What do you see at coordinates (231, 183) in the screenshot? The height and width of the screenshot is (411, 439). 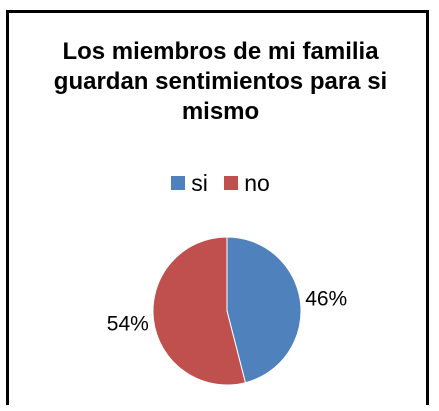 I see `legend-swatch-no` at bounding box center [231, 183].